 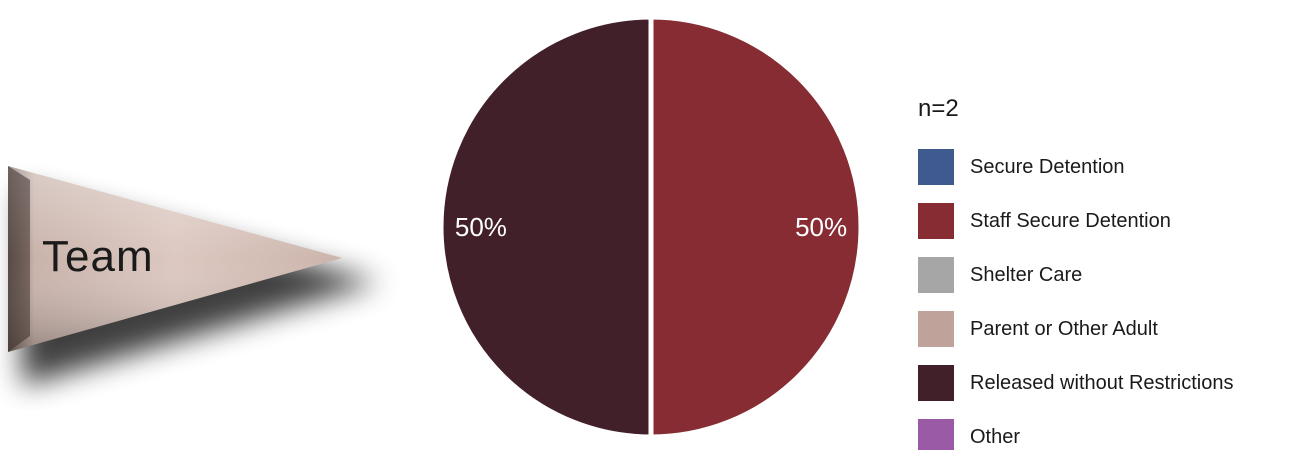 I want to click on legend-item: Shelter Care, so click(x=1108, y=275).